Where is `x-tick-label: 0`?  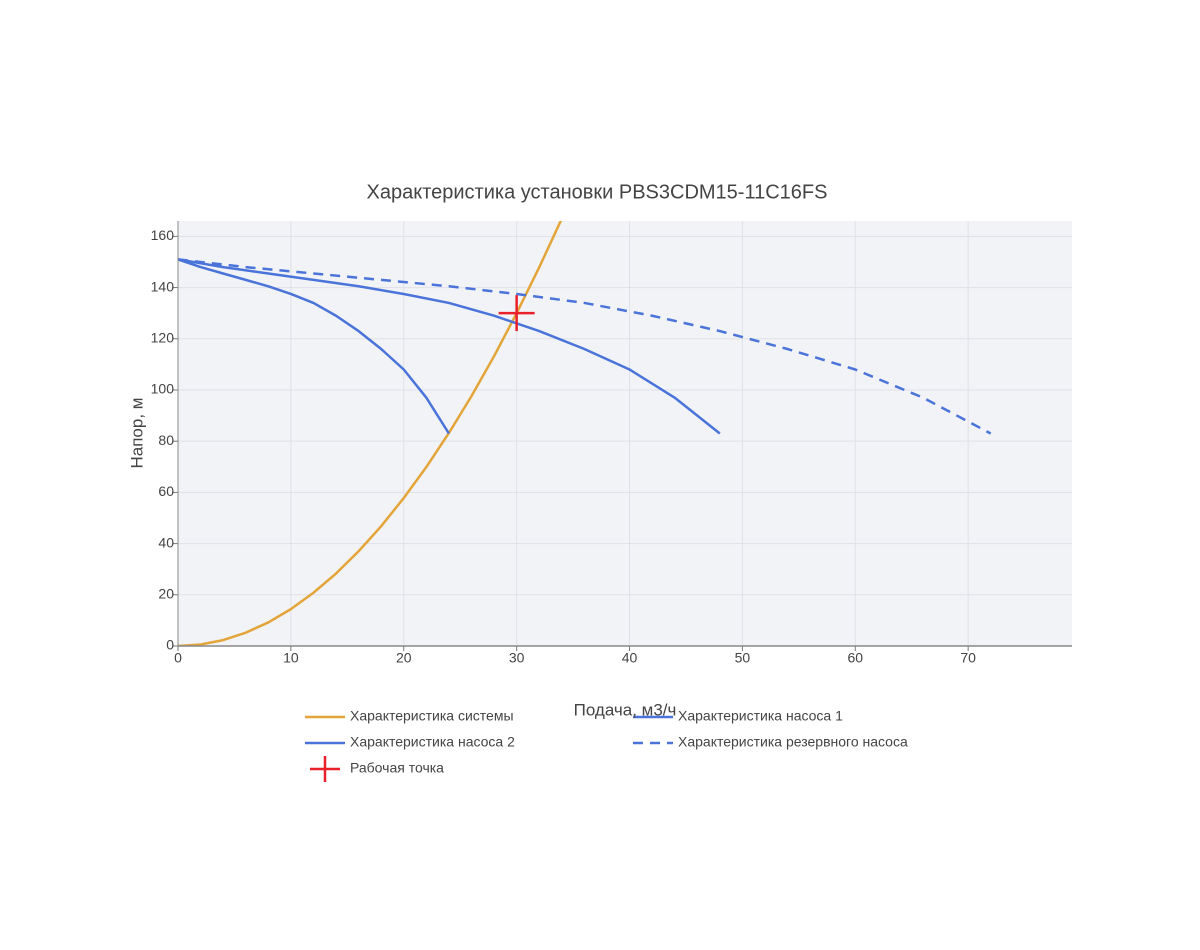
x-tick-label: 0 is located at coordinates (178, 658).